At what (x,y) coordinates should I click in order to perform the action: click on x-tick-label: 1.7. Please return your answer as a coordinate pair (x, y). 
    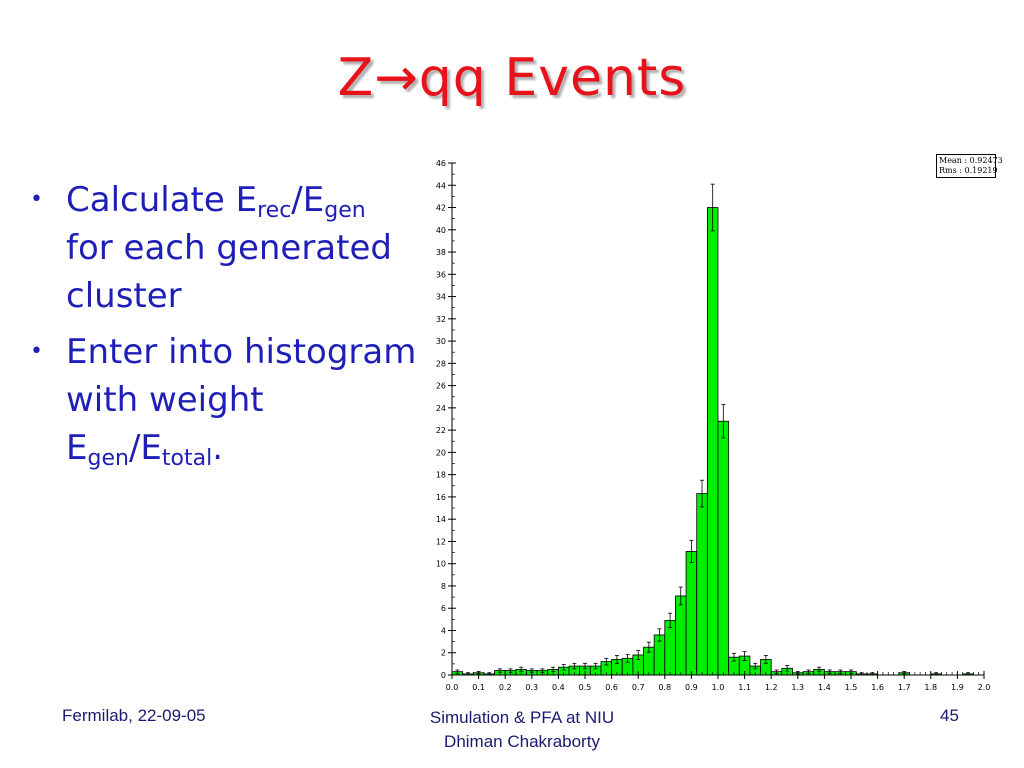
    Looking at the image, I should click on (904, 687).